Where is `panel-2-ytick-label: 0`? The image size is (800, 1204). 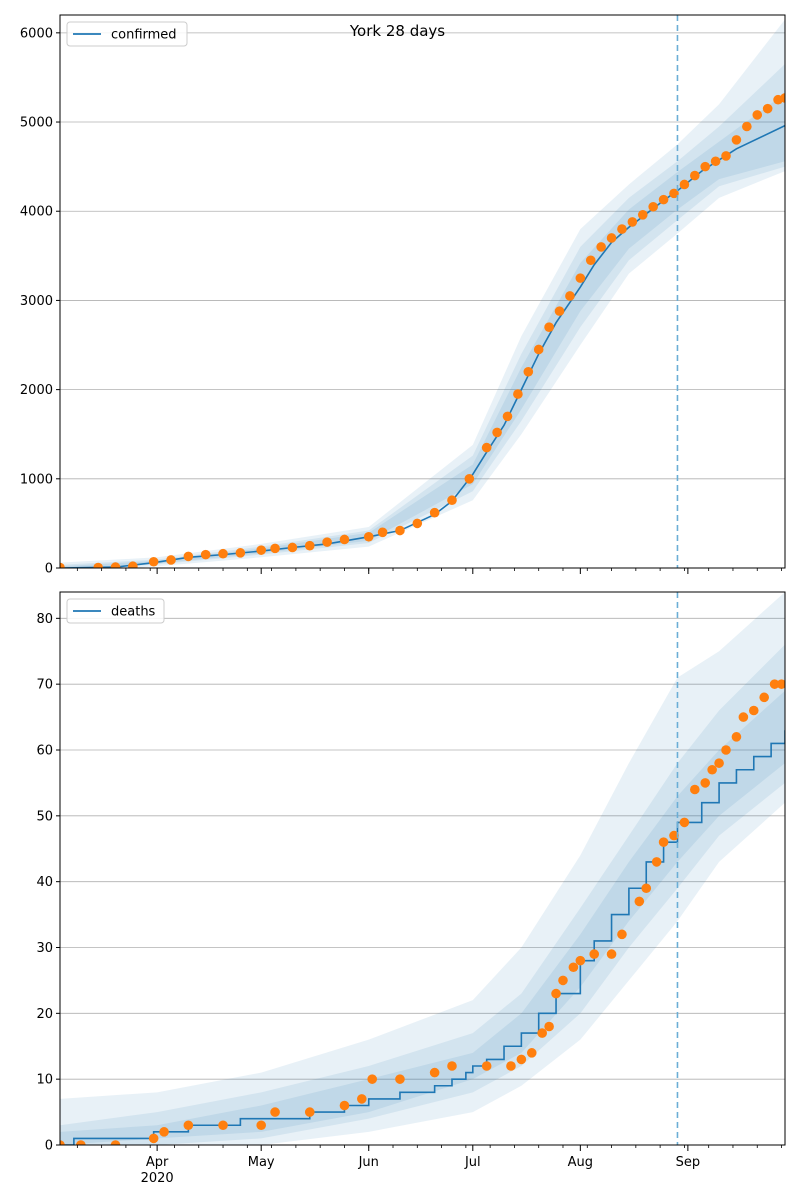
panel-2-ytick-label: 0 is located at coordinates (49, 1146).